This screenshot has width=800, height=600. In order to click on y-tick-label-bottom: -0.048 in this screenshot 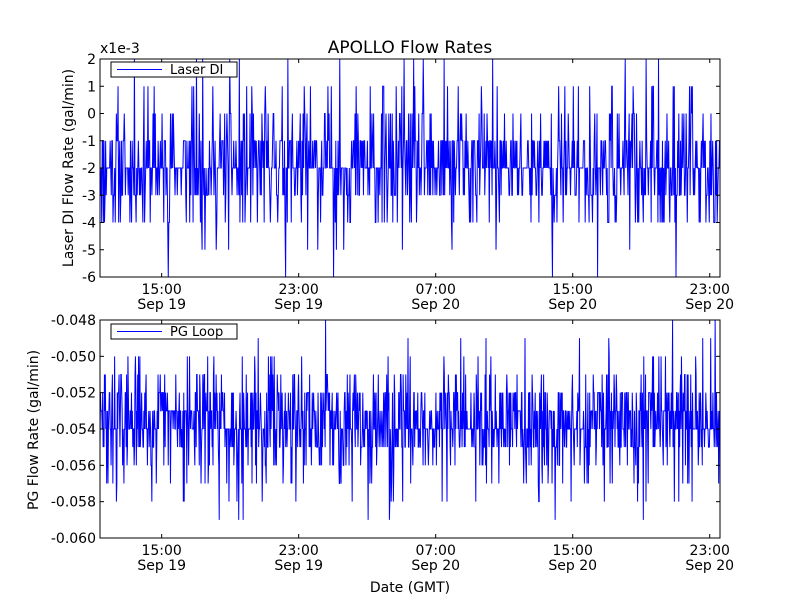, I will do `click(73, 321)`.